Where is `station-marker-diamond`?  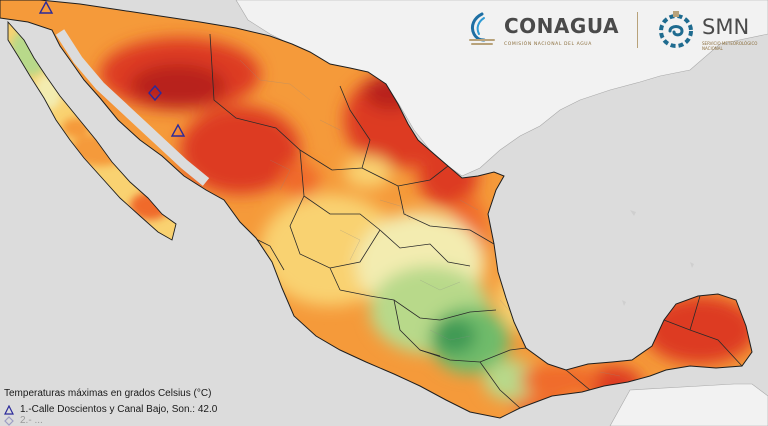 station-marker-diamond is located at coordinates (155, 93).